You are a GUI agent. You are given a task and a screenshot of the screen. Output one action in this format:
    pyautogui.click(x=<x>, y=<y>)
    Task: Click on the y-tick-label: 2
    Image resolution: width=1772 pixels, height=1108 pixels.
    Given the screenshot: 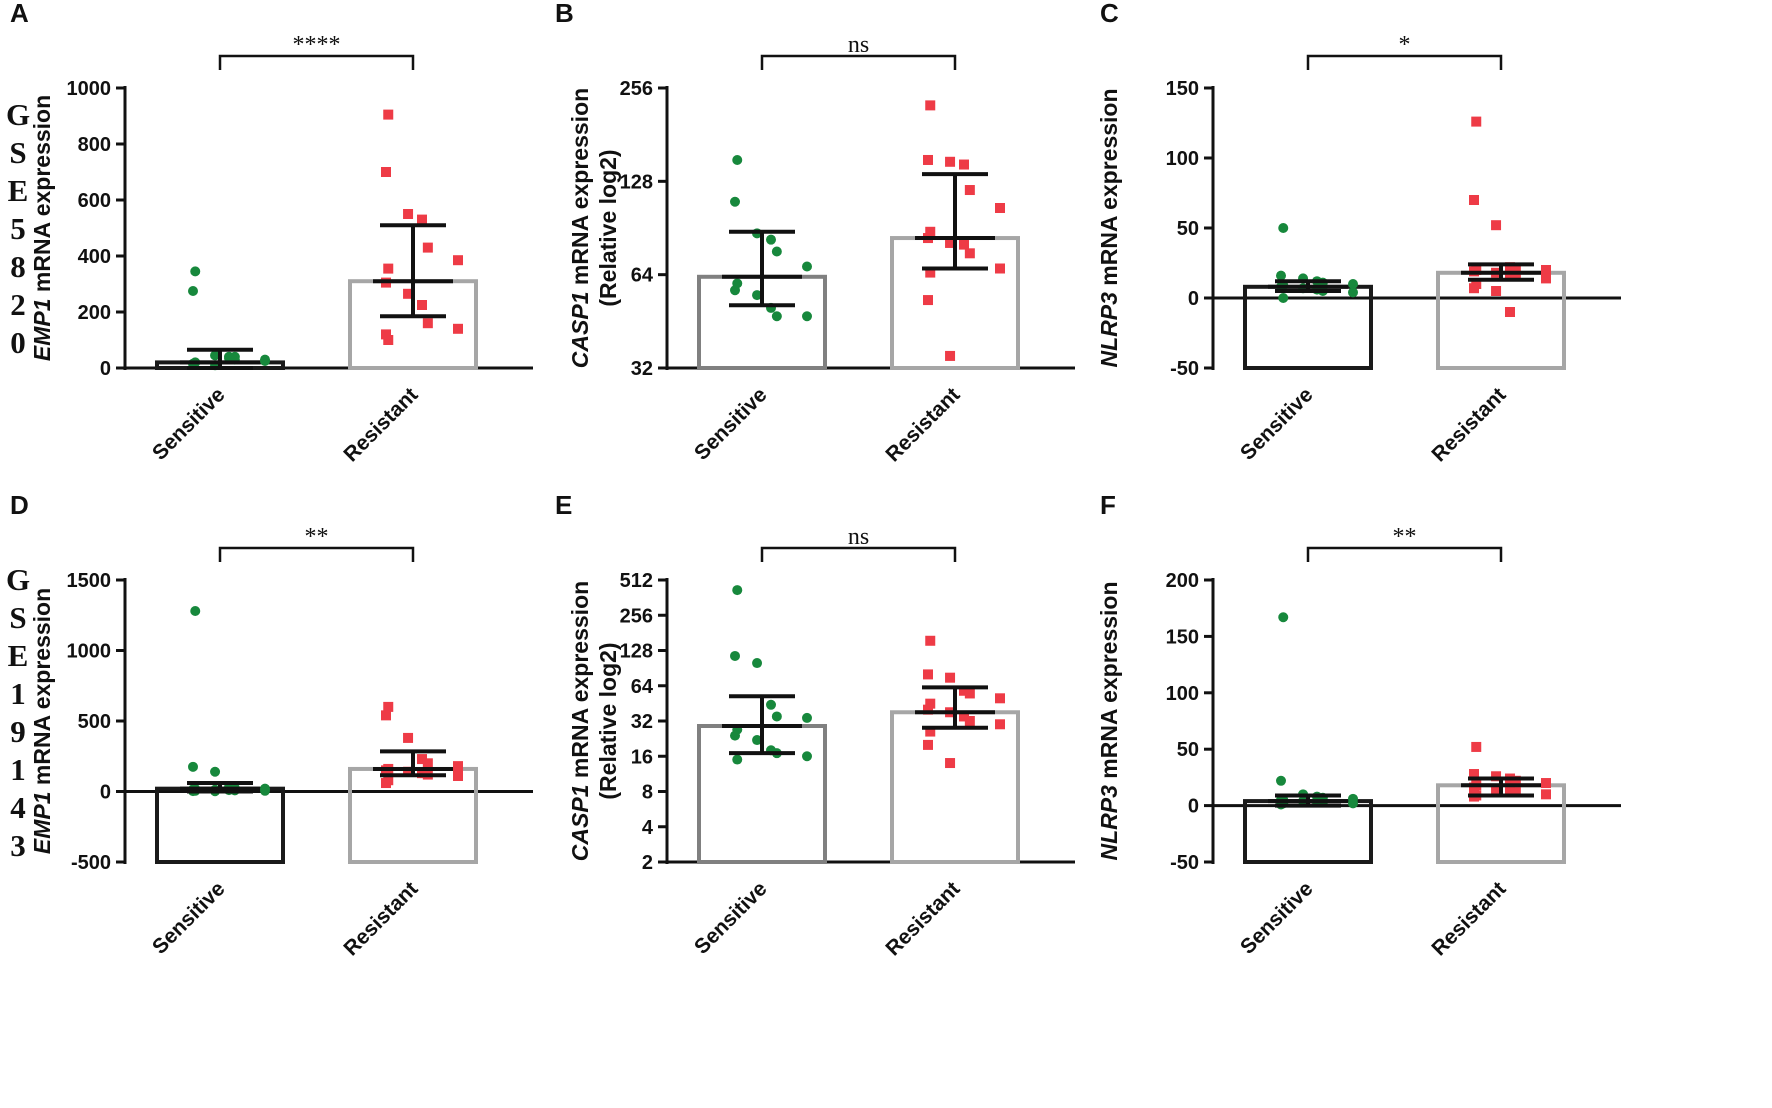 What is the action you would take?
    pyautogui.click(x=647, y=863)
    